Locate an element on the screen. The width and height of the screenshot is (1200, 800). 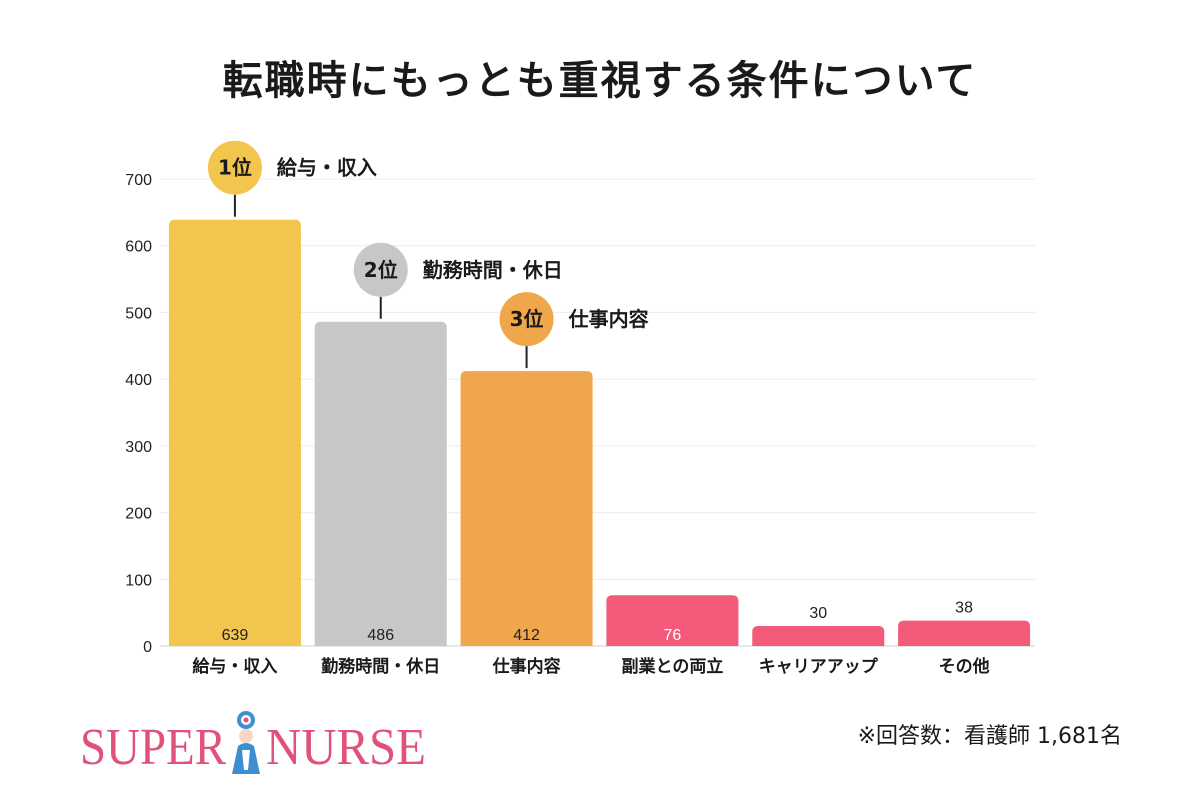
y-tick-label: 200 is located at coordinates (138, 514).